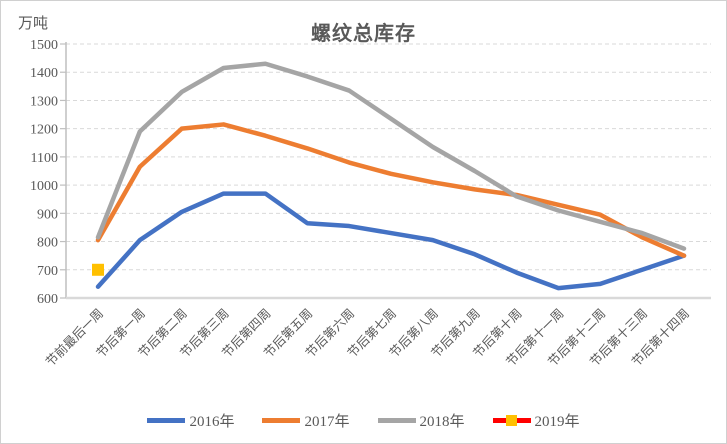  I want to click on legend-line-swatch-2018, so click(396, 420).